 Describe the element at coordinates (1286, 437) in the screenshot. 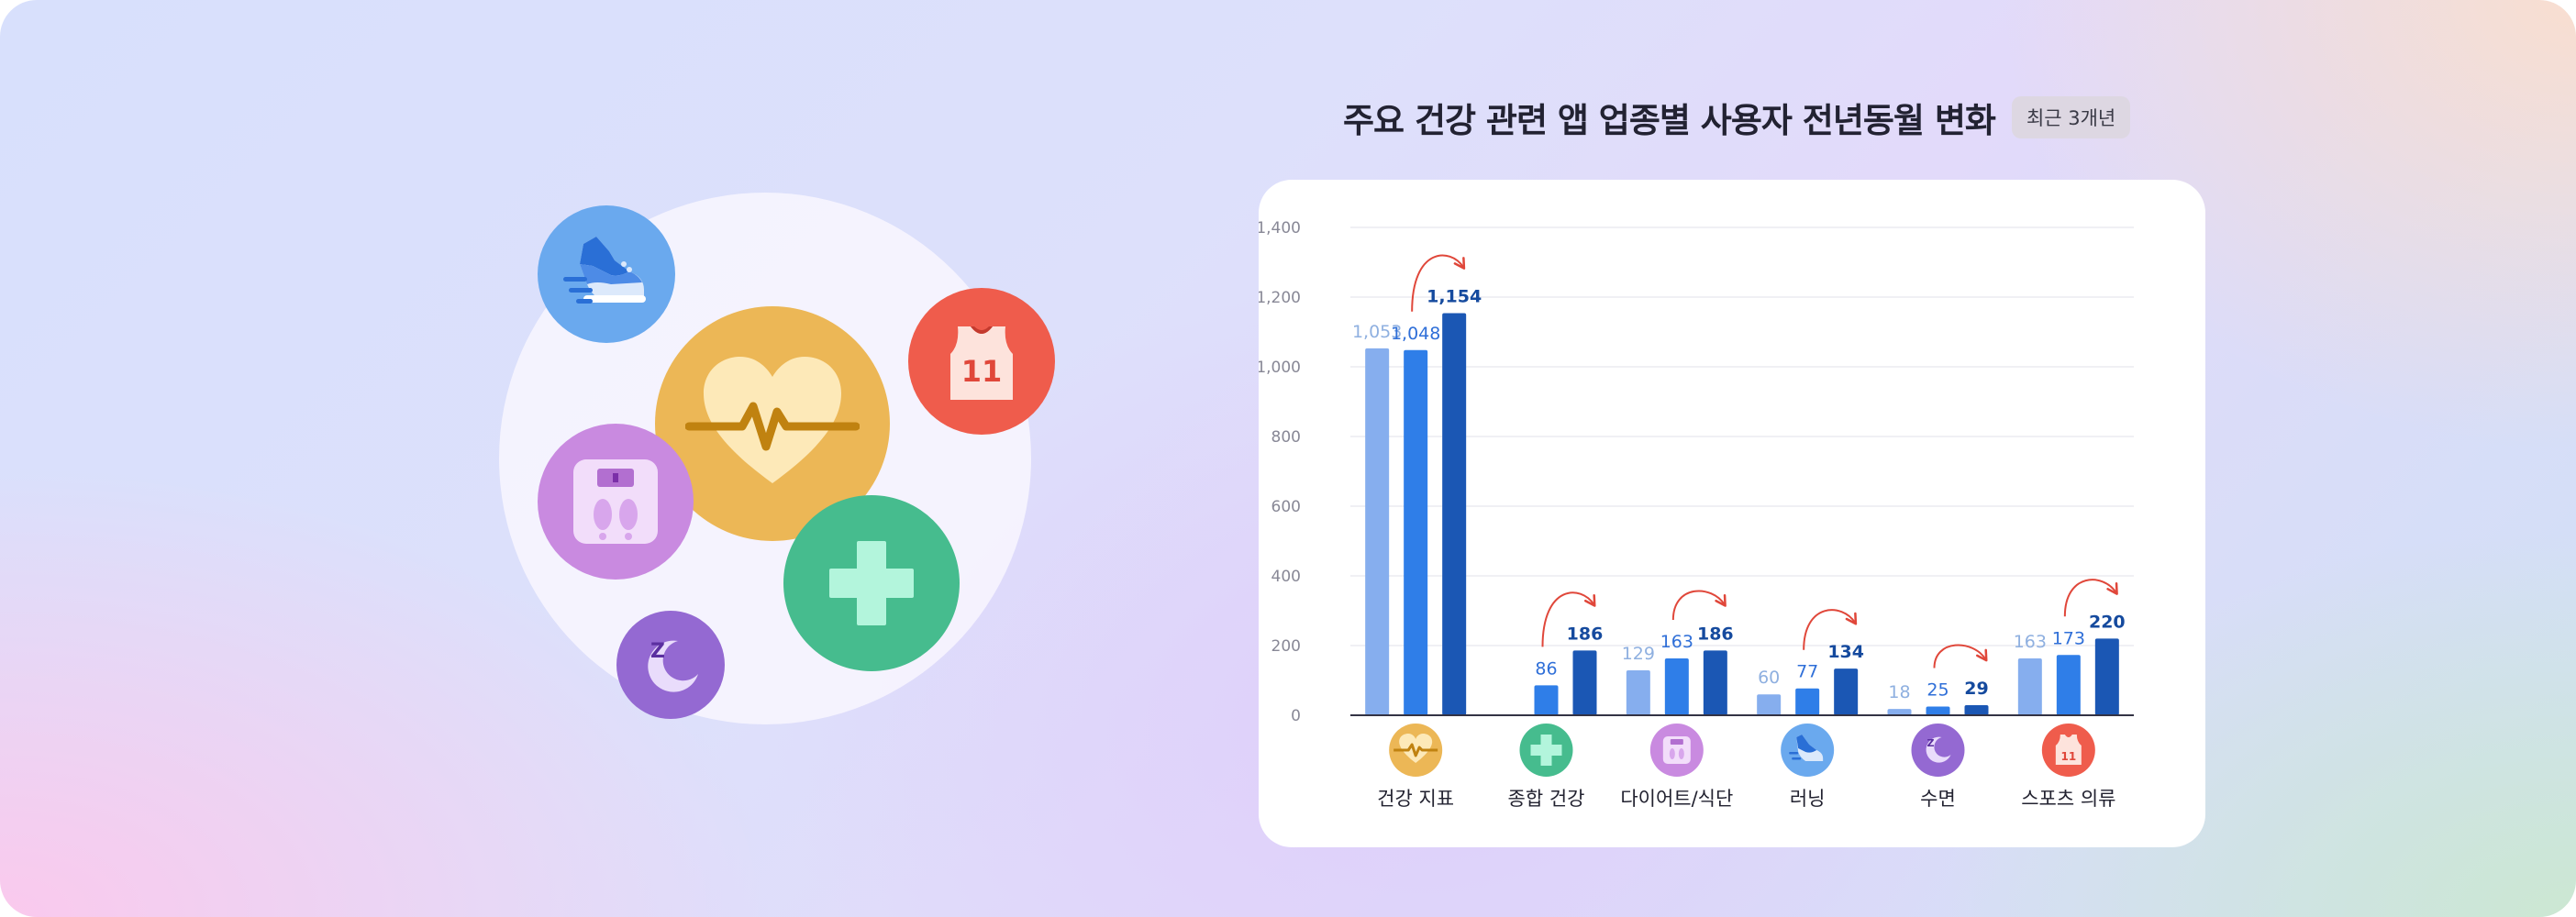

I see `y-tick-label: 800` at that location.